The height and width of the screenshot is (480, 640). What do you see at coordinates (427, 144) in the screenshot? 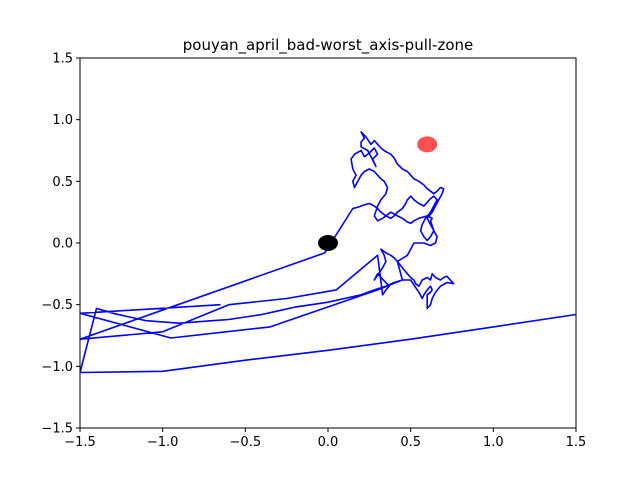
I see `target-marker` at bounding box center [427, 144].